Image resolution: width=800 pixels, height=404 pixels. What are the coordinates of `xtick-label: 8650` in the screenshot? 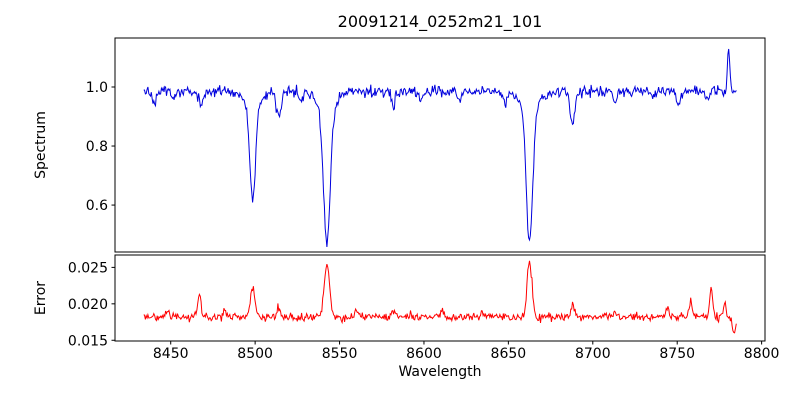 It's located at (509, 354).